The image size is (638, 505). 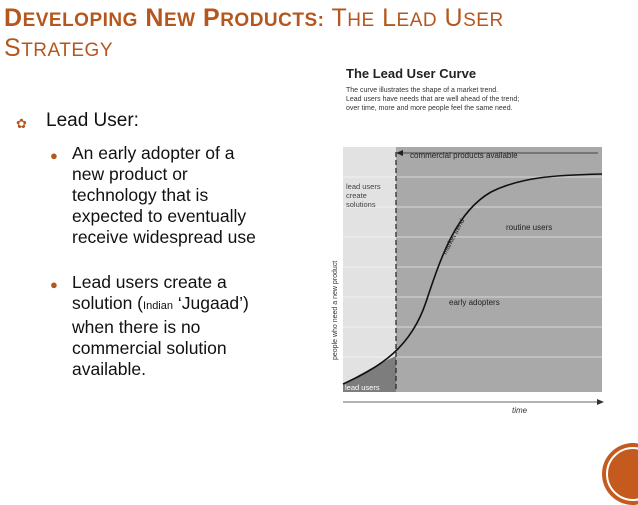 What do you see at coordinates (179, 20) in the screenshot?
I see `title-rest-new: EW` at bounding box center [179, 20].